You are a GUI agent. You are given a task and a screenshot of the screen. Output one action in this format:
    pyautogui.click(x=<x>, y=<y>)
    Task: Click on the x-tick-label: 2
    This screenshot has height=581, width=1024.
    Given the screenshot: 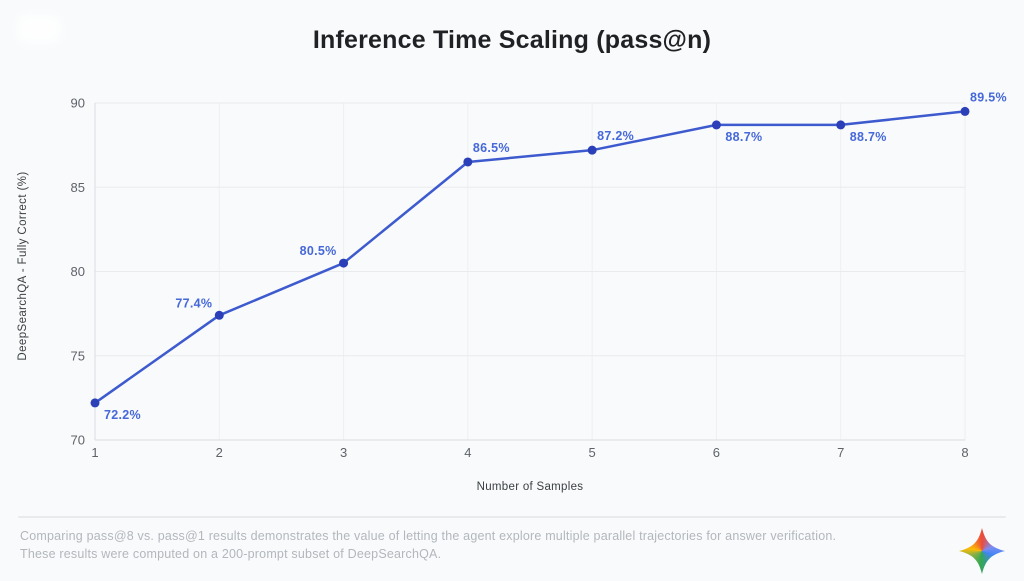 What is the action you would take?
    pyautogui.click(x=219, y=452)
    